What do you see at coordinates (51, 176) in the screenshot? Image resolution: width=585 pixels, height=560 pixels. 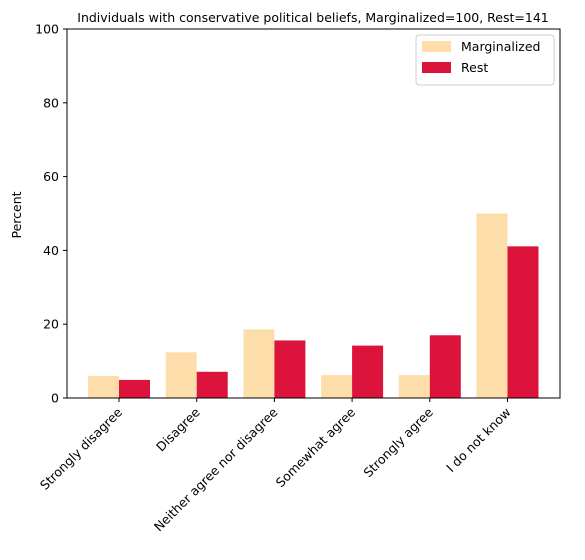 I see `y-tick-label: 60` at bounding box center [51, 176].